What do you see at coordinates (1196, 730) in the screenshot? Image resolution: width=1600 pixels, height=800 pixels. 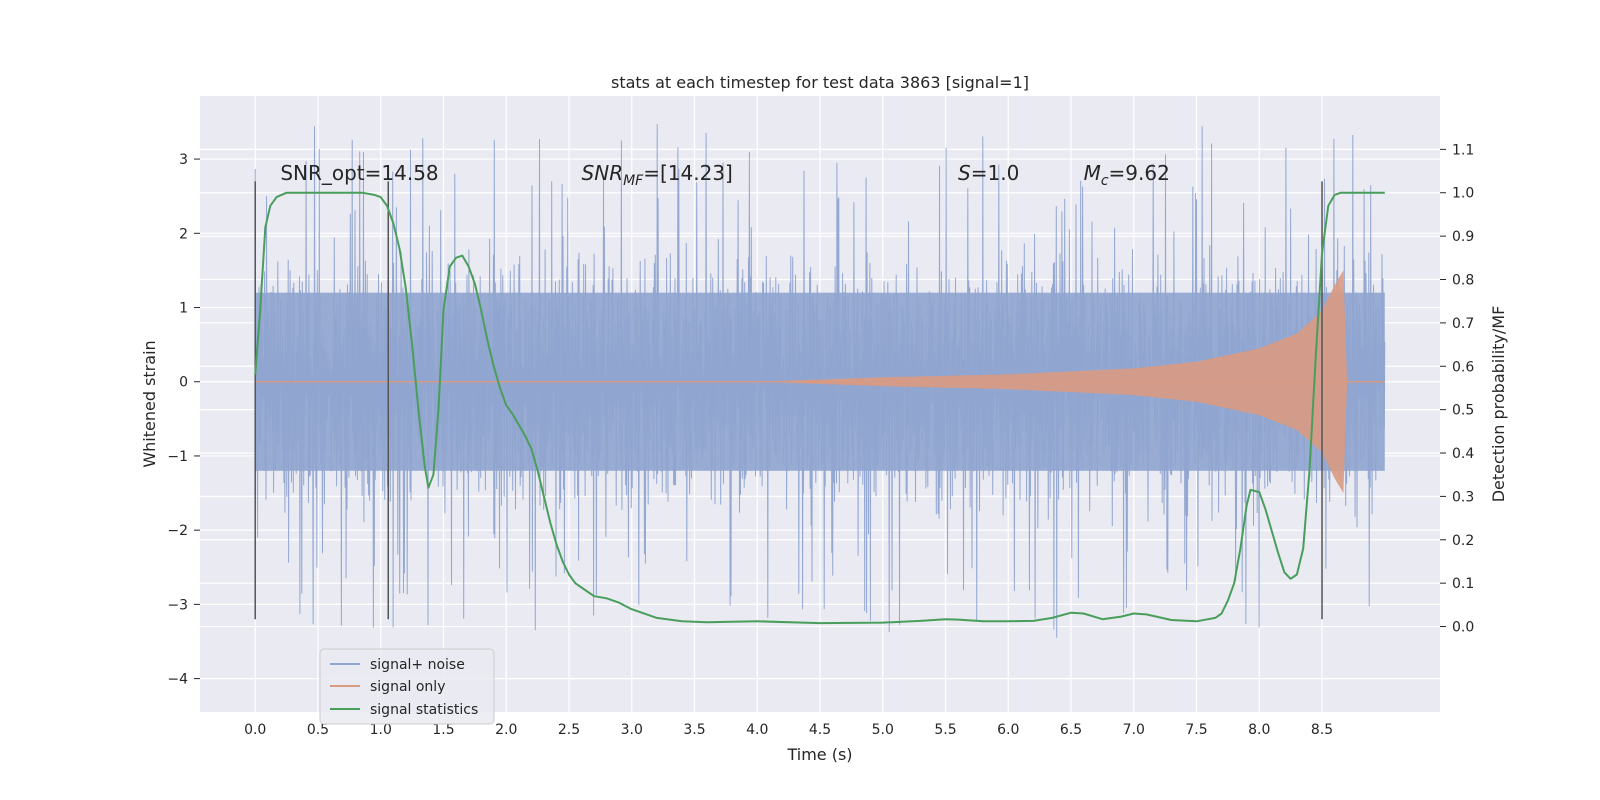 I see `x-tick-label: 7.5` at bounding box center [1196, 730].